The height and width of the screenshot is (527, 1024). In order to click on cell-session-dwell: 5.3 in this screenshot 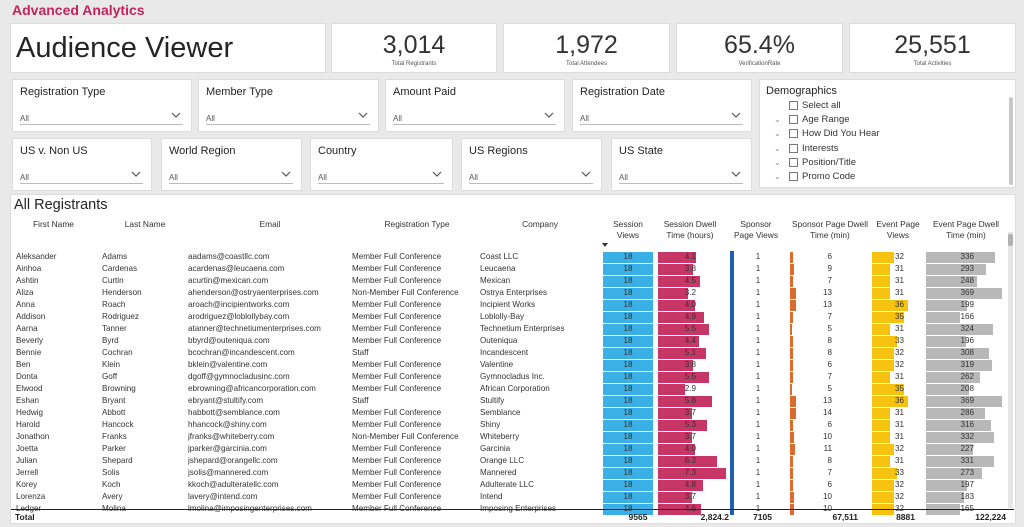, I will do `click(690, 424)`.